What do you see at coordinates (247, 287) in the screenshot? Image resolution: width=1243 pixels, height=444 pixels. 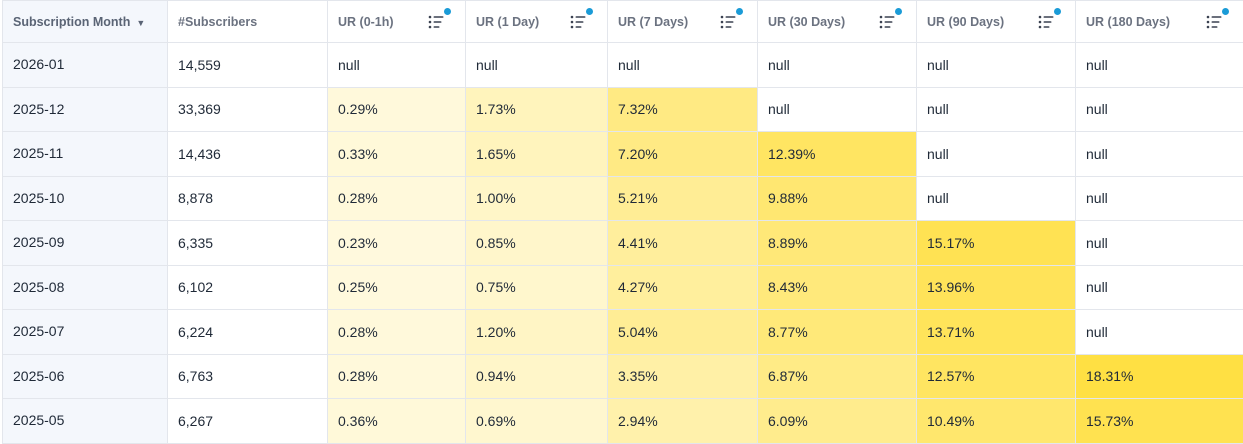 I see `cell-subscribers: 6,102` at bounding box center [247, 287].